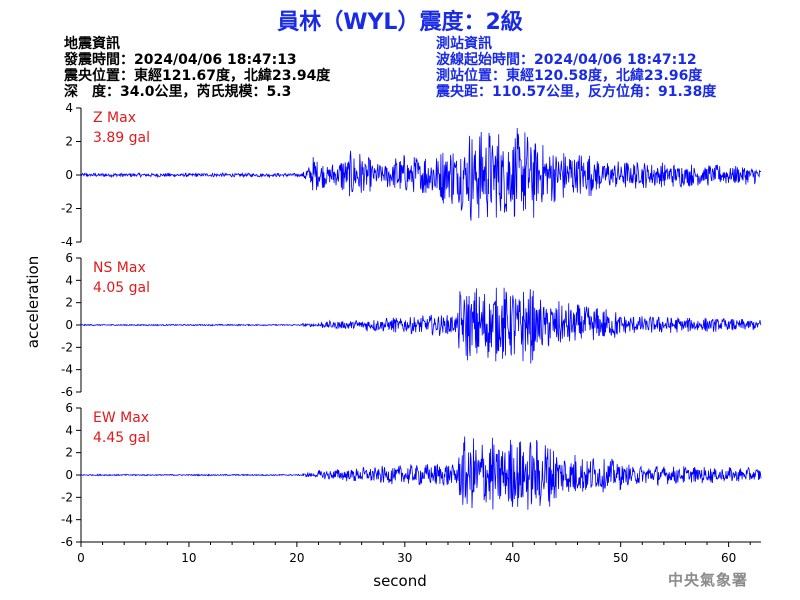  What do you see at coordinates (69, 325) in the screenshot?
I see `panel-2-y-tick-label: 0` at bounding box center [69, 325].